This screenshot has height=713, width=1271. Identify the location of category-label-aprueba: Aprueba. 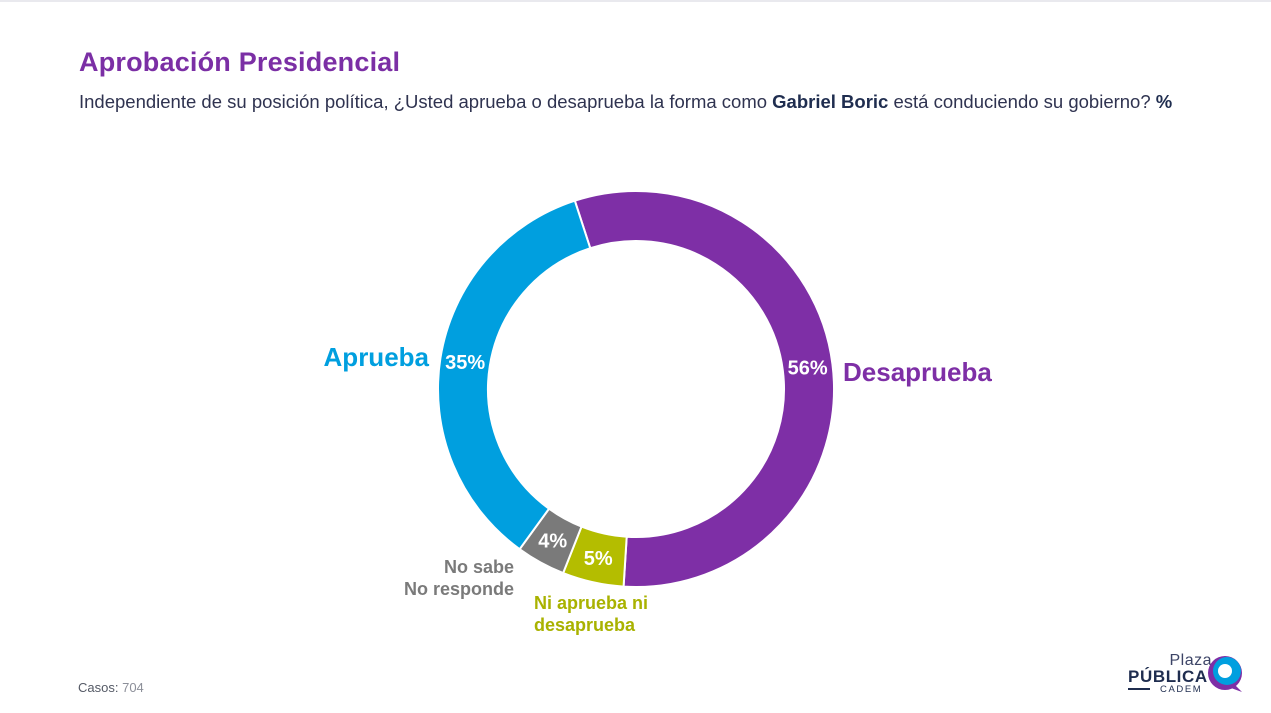
(377, 357).